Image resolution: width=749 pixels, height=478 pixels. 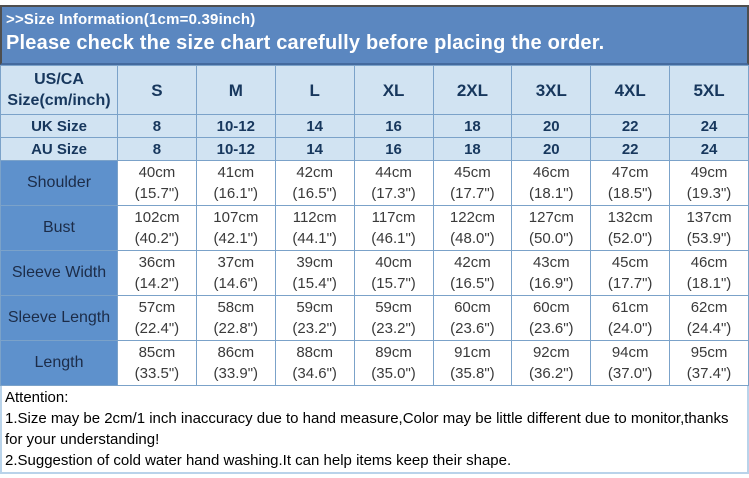 What do you see at coordinates (59, 149) in the screenshot?
I see `size-system-label: AU Size` at bounding box center [59, 149].